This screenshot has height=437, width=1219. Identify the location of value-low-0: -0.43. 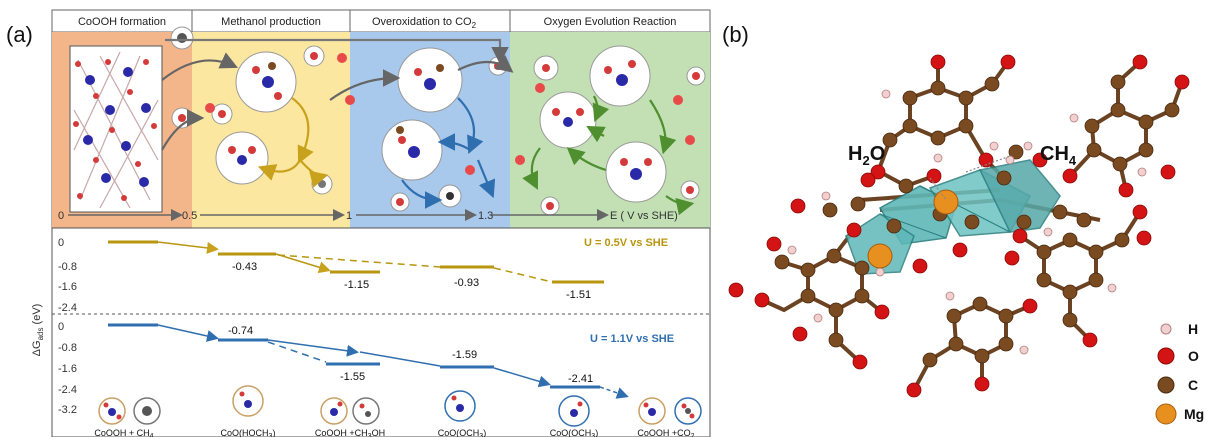
(244, 267).